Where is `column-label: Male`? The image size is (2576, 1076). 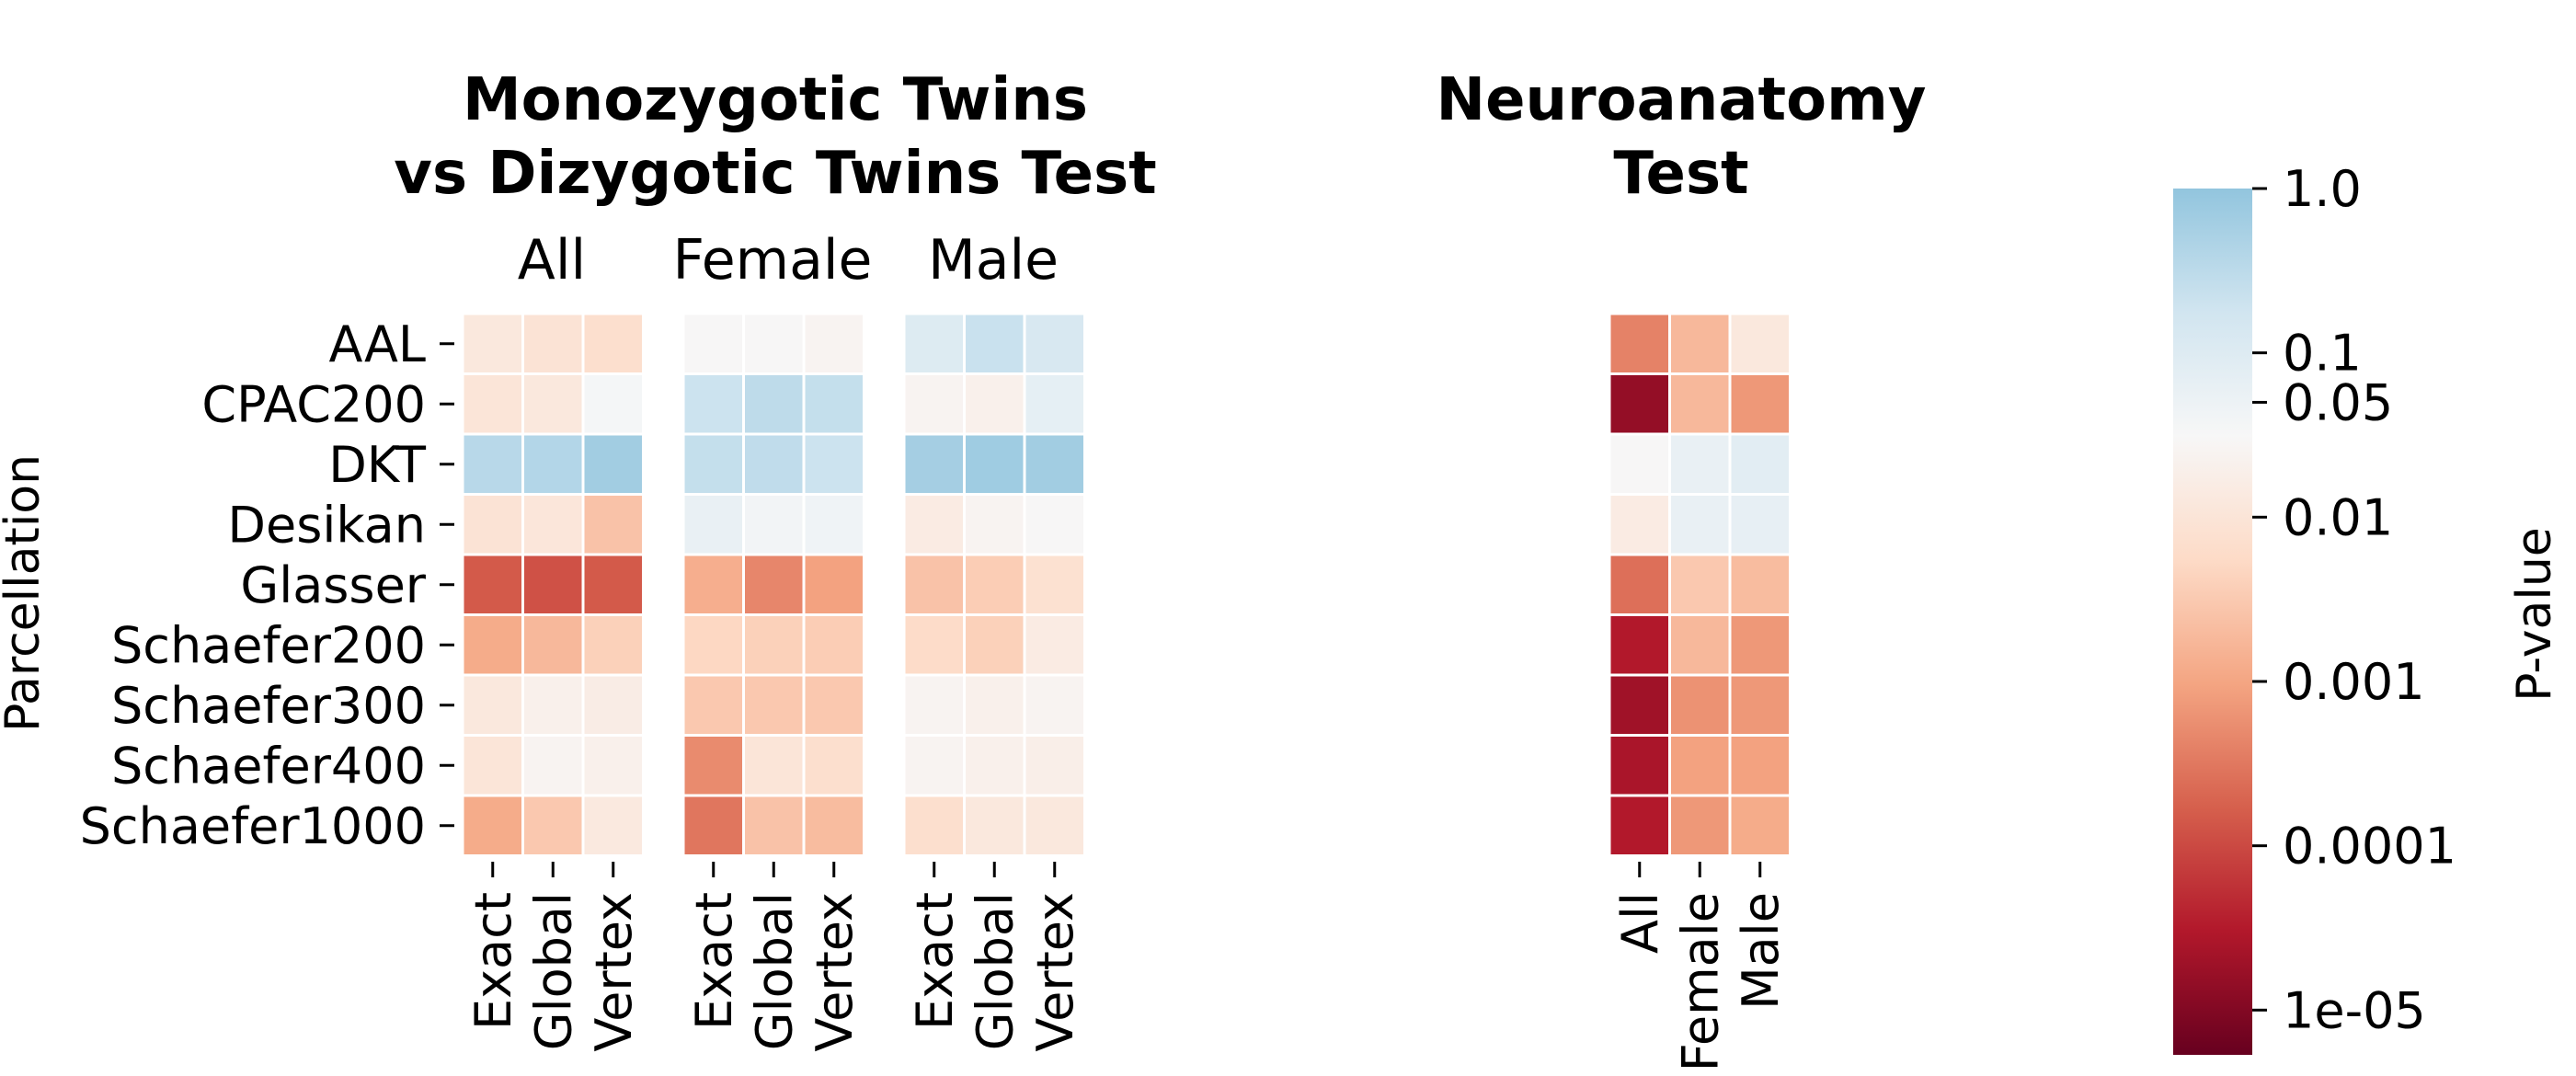 column-label: Male is located at coordinates (1761, 951).